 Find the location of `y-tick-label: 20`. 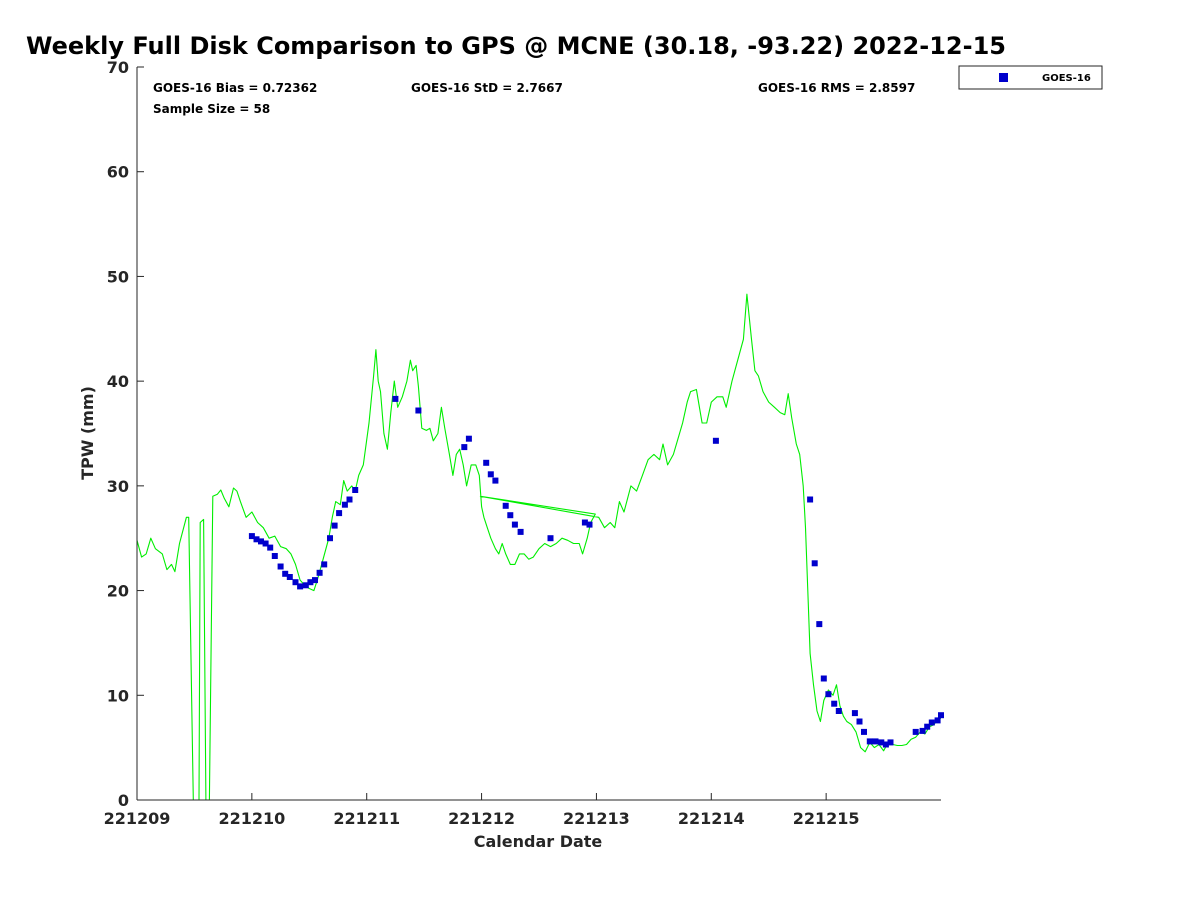

y-tick-label: 20 is located at coordinates (118, 591).